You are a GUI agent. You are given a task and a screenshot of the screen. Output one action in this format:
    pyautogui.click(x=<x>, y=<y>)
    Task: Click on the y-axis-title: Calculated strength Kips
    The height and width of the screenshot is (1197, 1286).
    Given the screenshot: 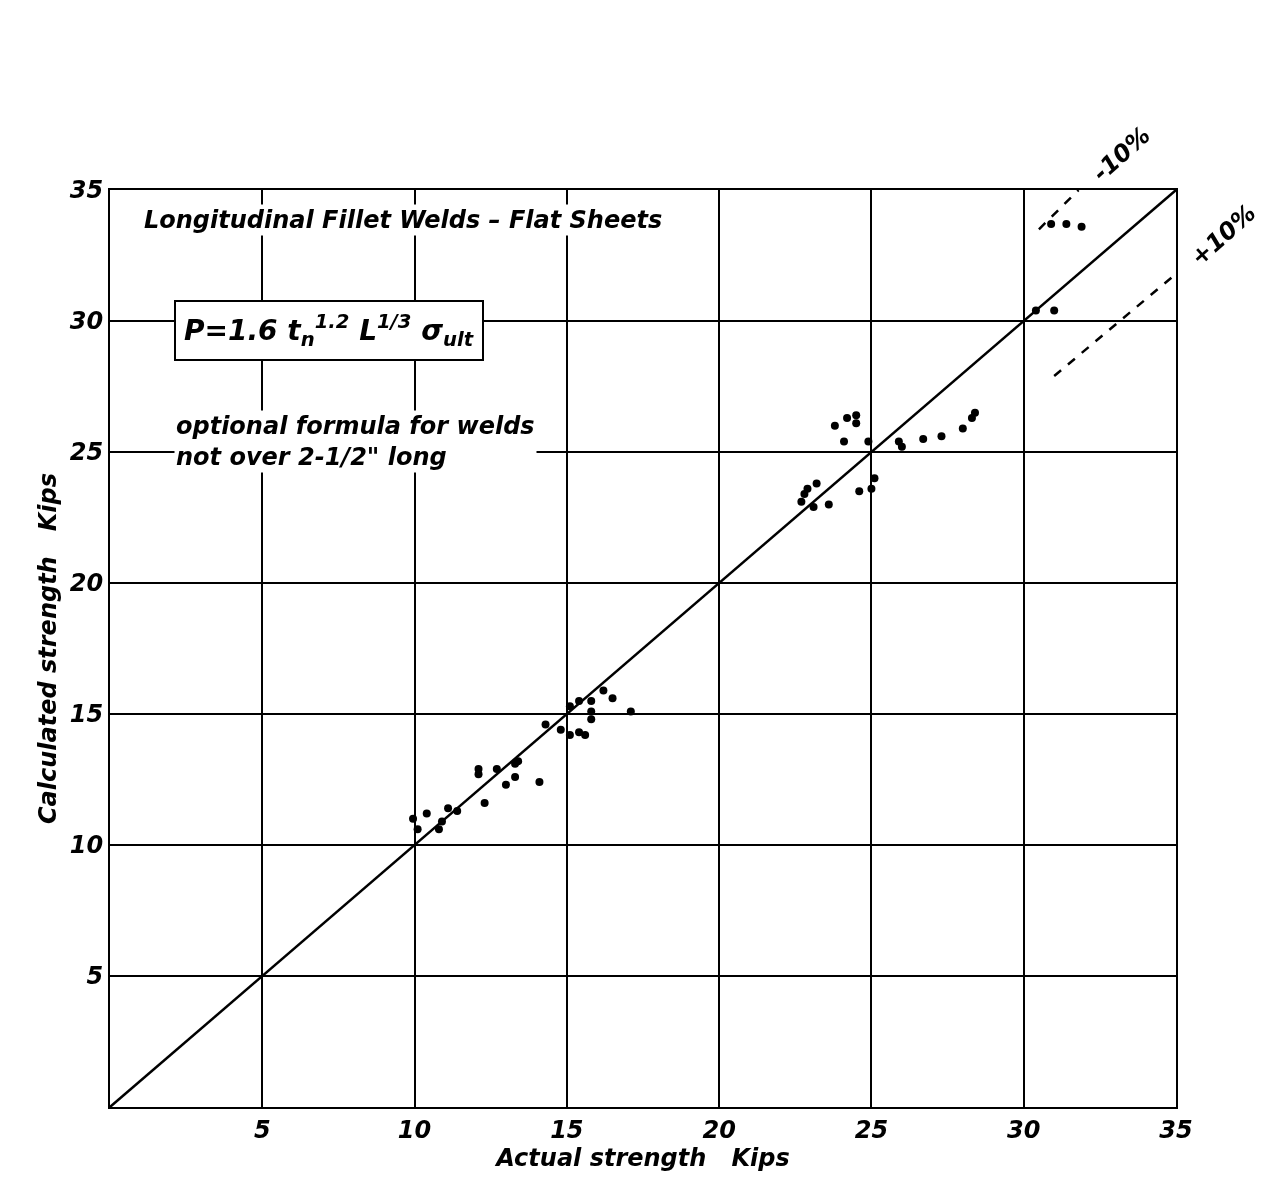 What is the action you would take?
    pyautogui.click(x=48, y=648)
    